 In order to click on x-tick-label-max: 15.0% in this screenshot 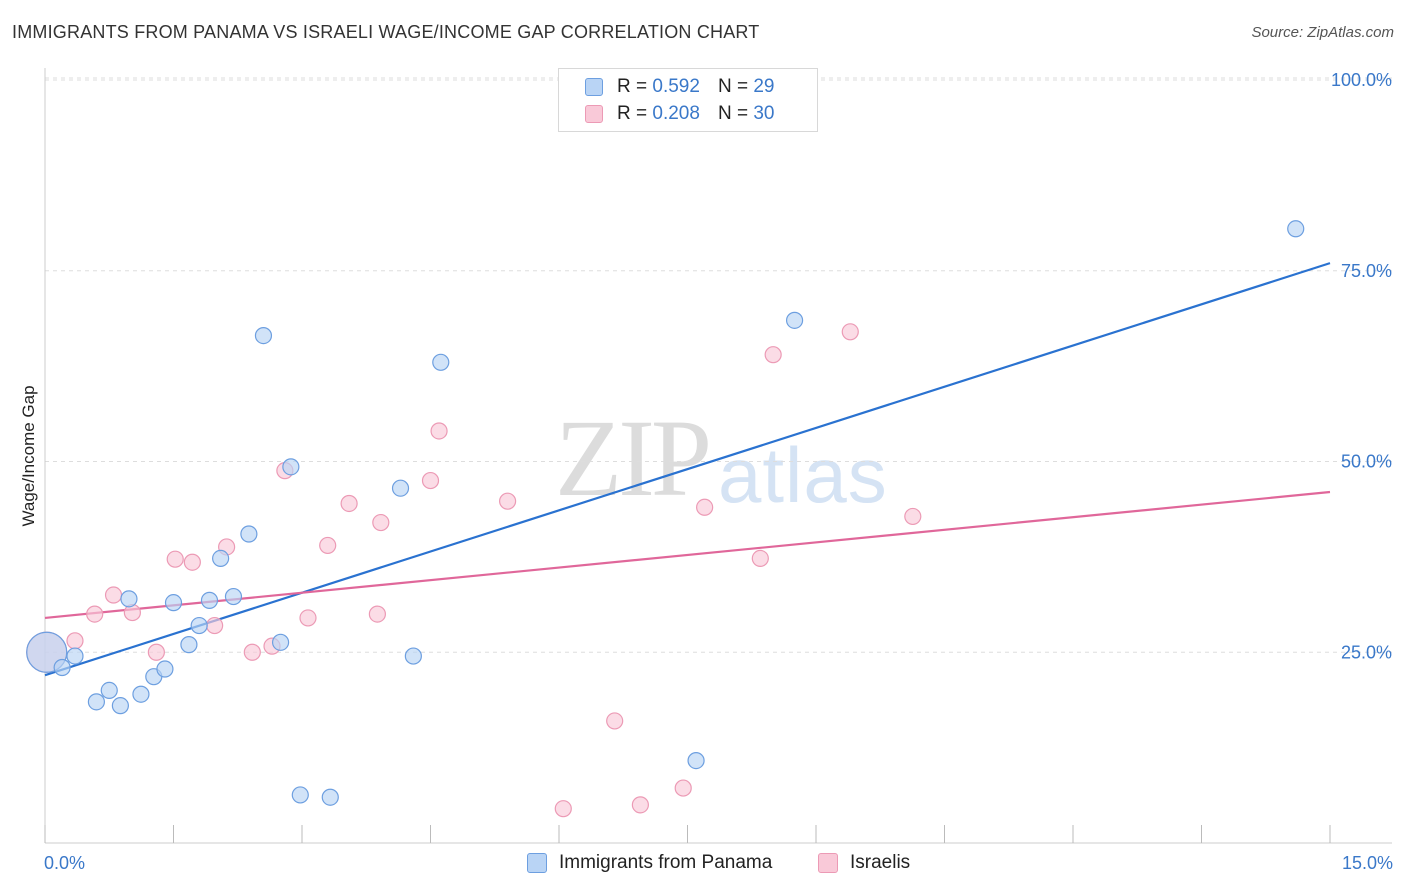, I will do `click(1367, 863)`.